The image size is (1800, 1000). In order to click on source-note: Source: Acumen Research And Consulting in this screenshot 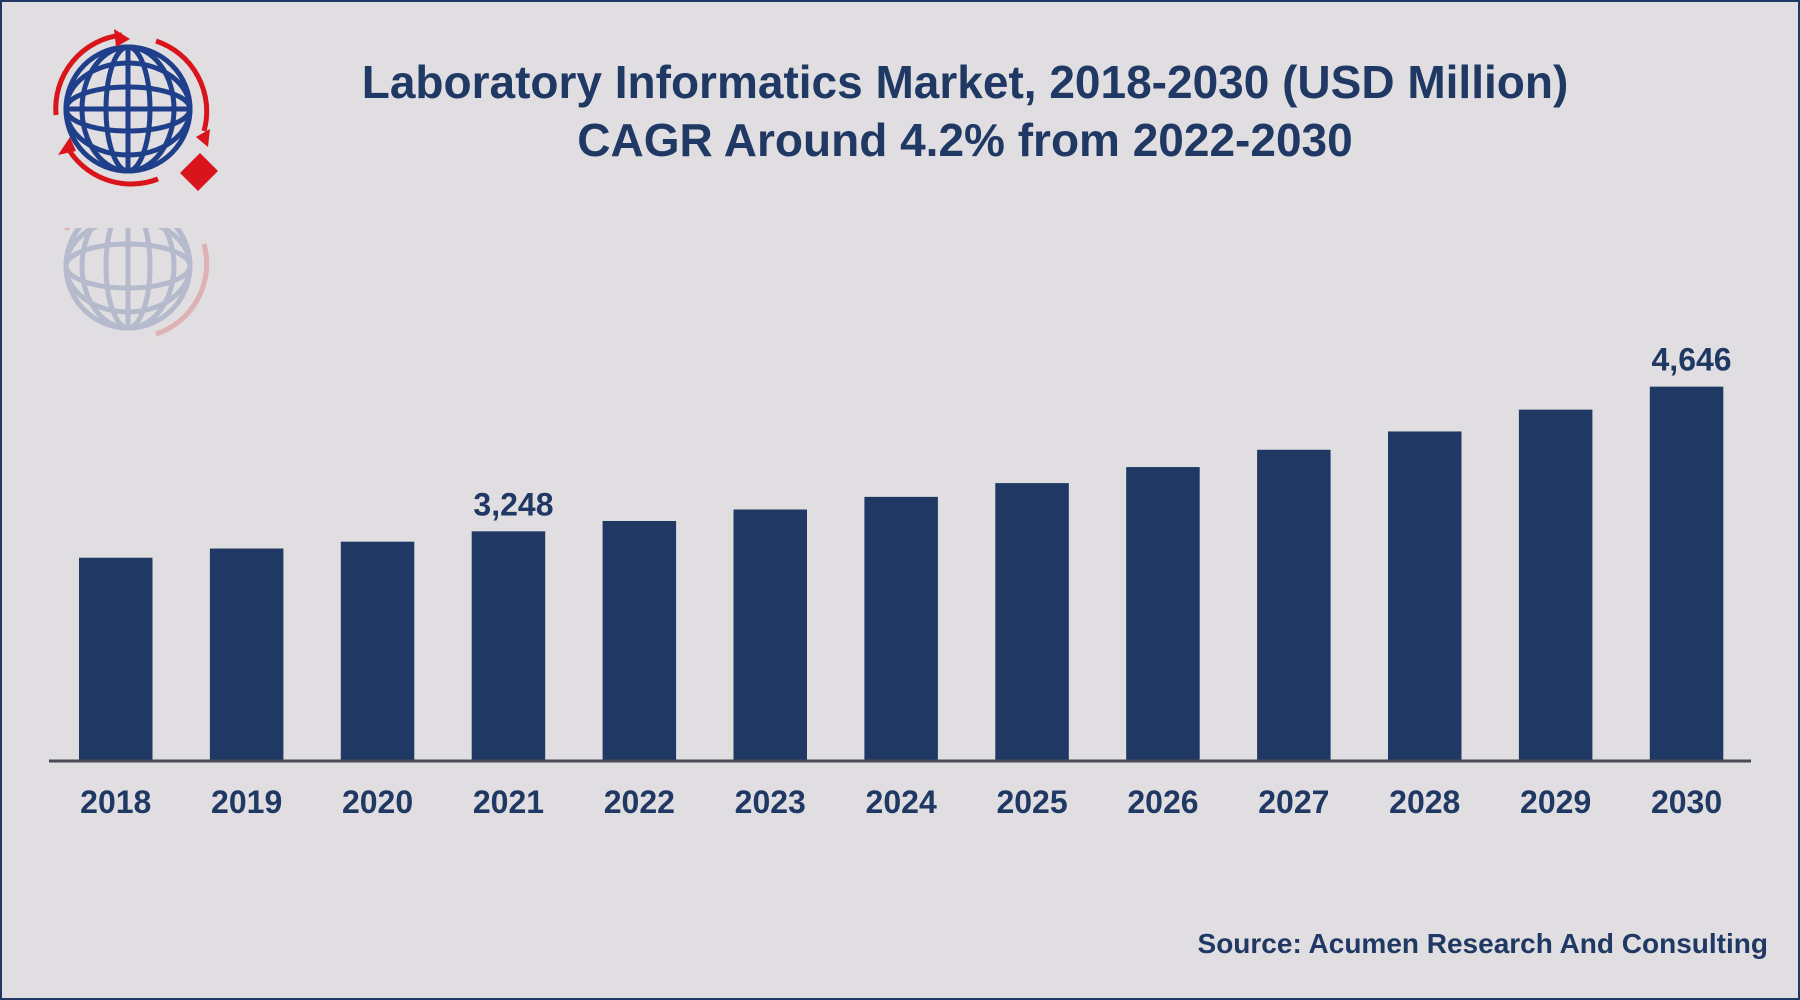, I will do `click(1482, 943)`.